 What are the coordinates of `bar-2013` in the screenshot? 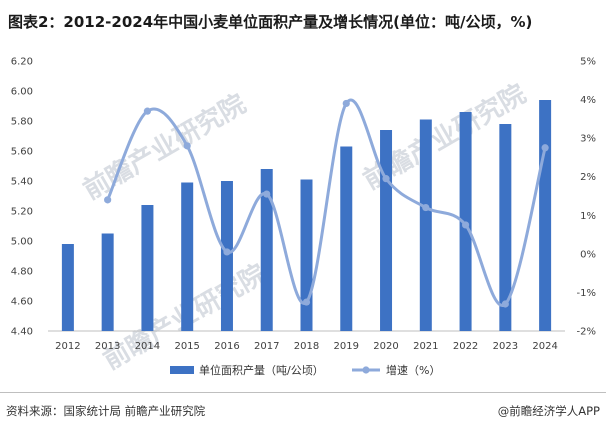 It's located at (107, 282).